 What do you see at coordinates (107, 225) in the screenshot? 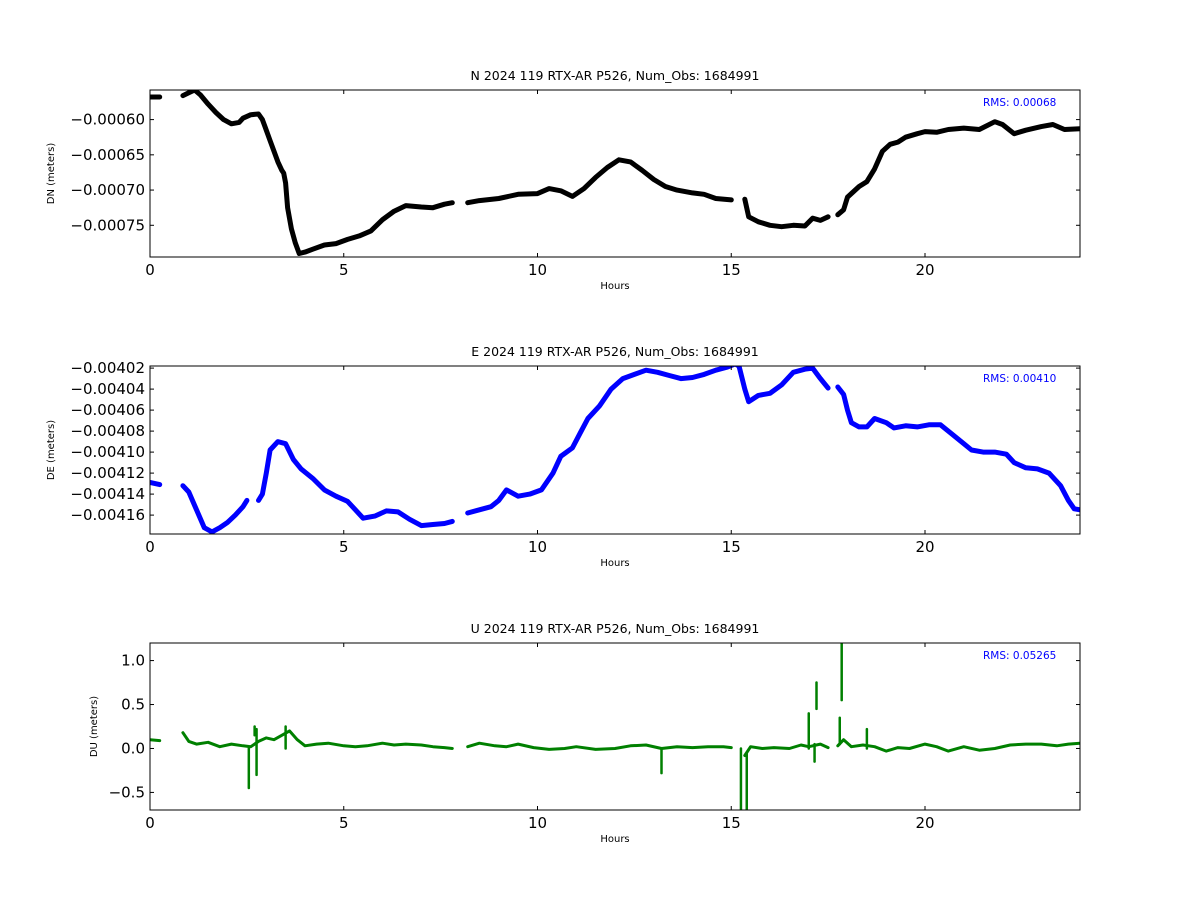
I see `y-tick-label: −0.00075` at bounding box center [107, 225].